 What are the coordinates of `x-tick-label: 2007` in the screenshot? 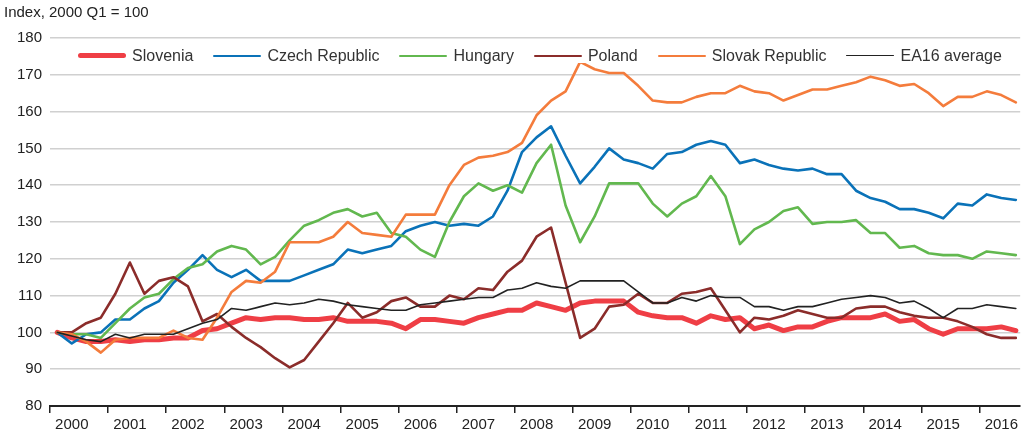 It's located at (478, 424).